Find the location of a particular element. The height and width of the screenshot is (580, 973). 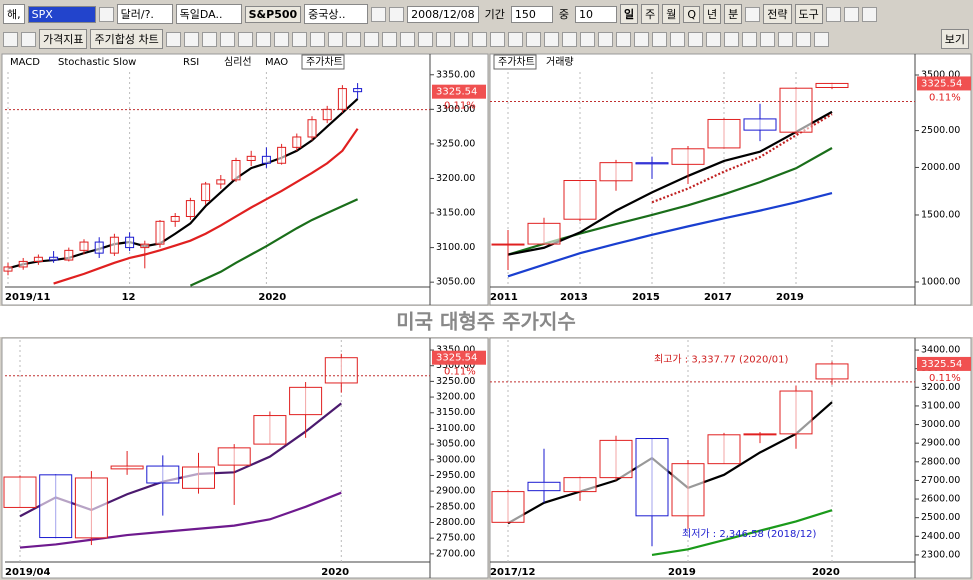

x-tick-label: 2020 is located at coordinates (272, 297).